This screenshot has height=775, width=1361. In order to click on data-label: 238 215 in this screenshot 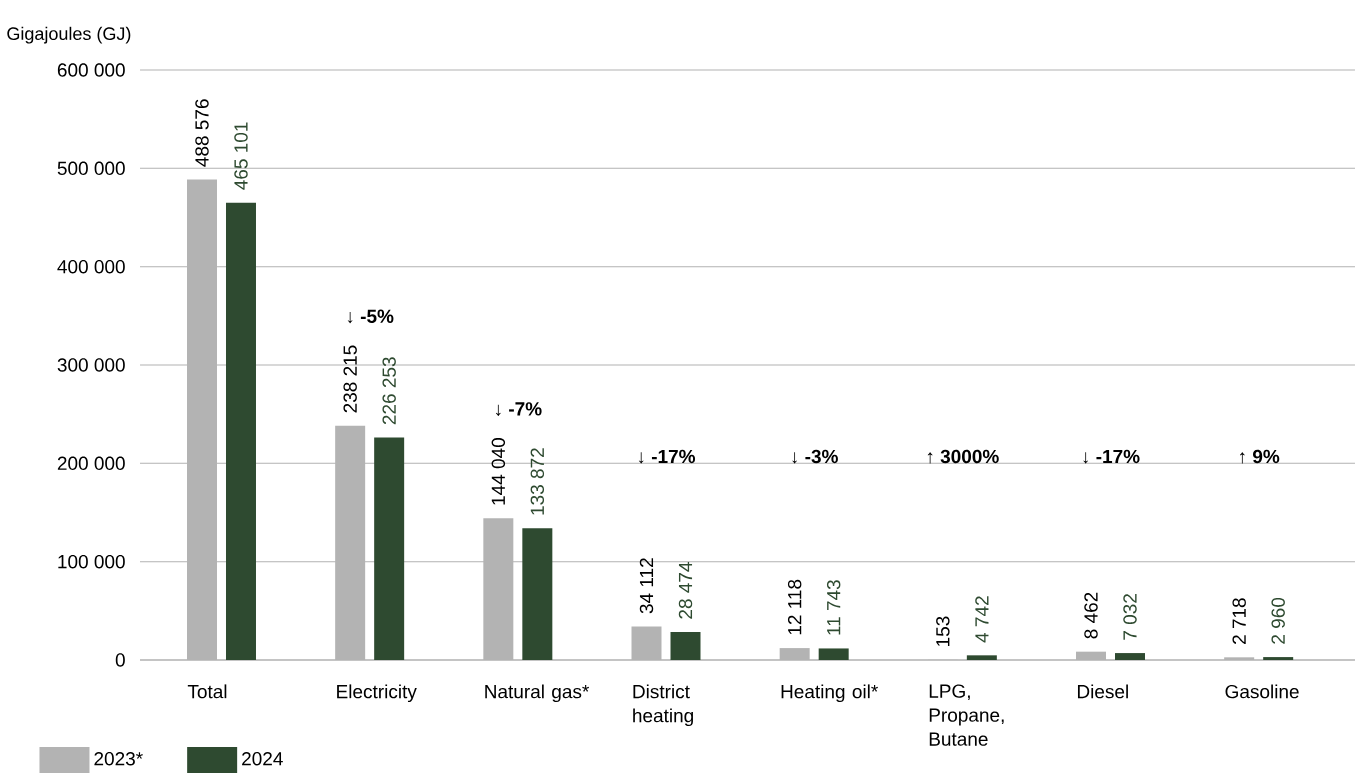, I will do `click(350, 379)`.